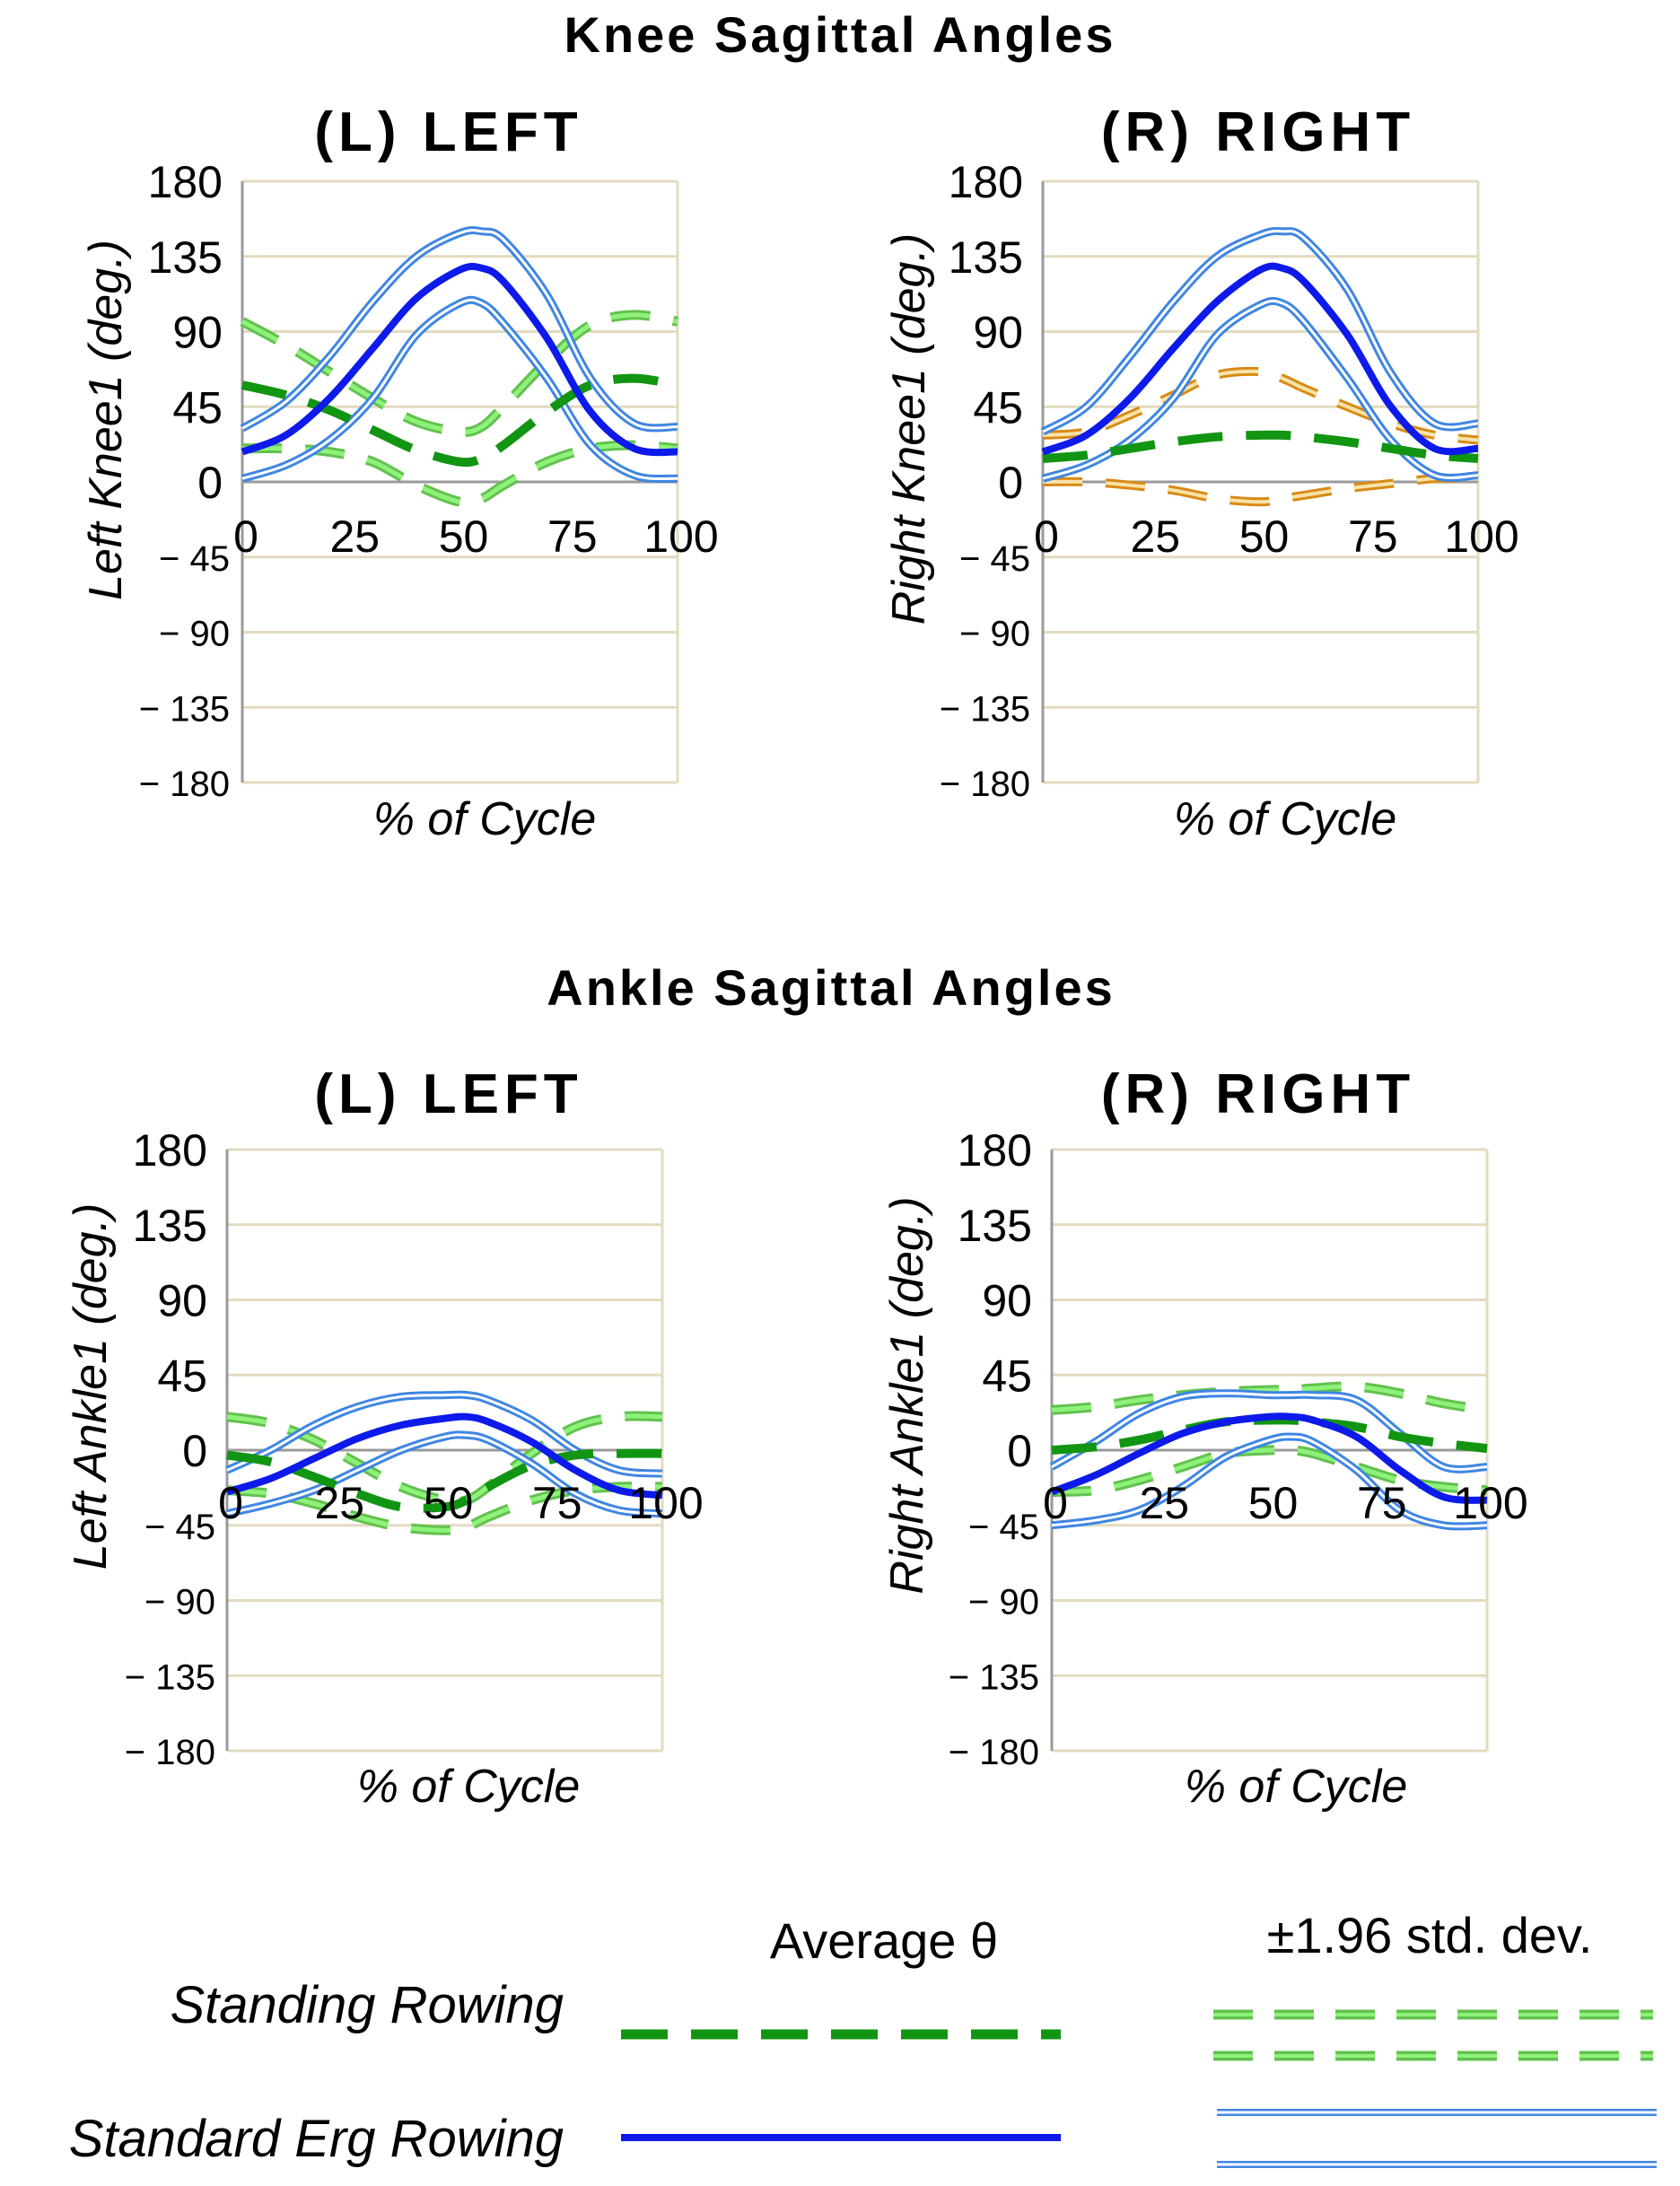 This screenshot has width=1680, height=2186. What do you see at coordinates (1437, 2138) in the screenshot?
I see `legend-erg-band-lines` at bounding box center [1437, 2138].